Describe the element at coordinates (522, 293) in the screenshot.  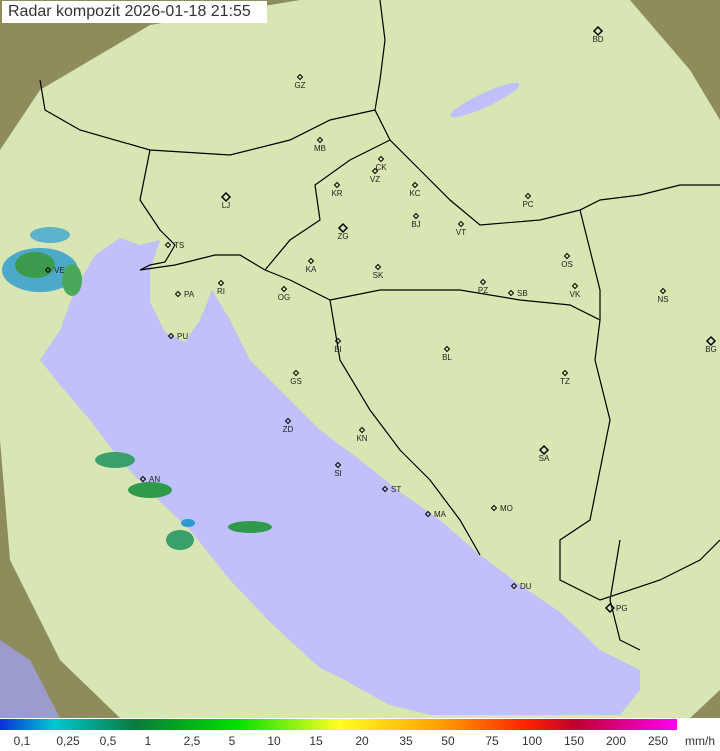
I see `city-label: SB` at that location.